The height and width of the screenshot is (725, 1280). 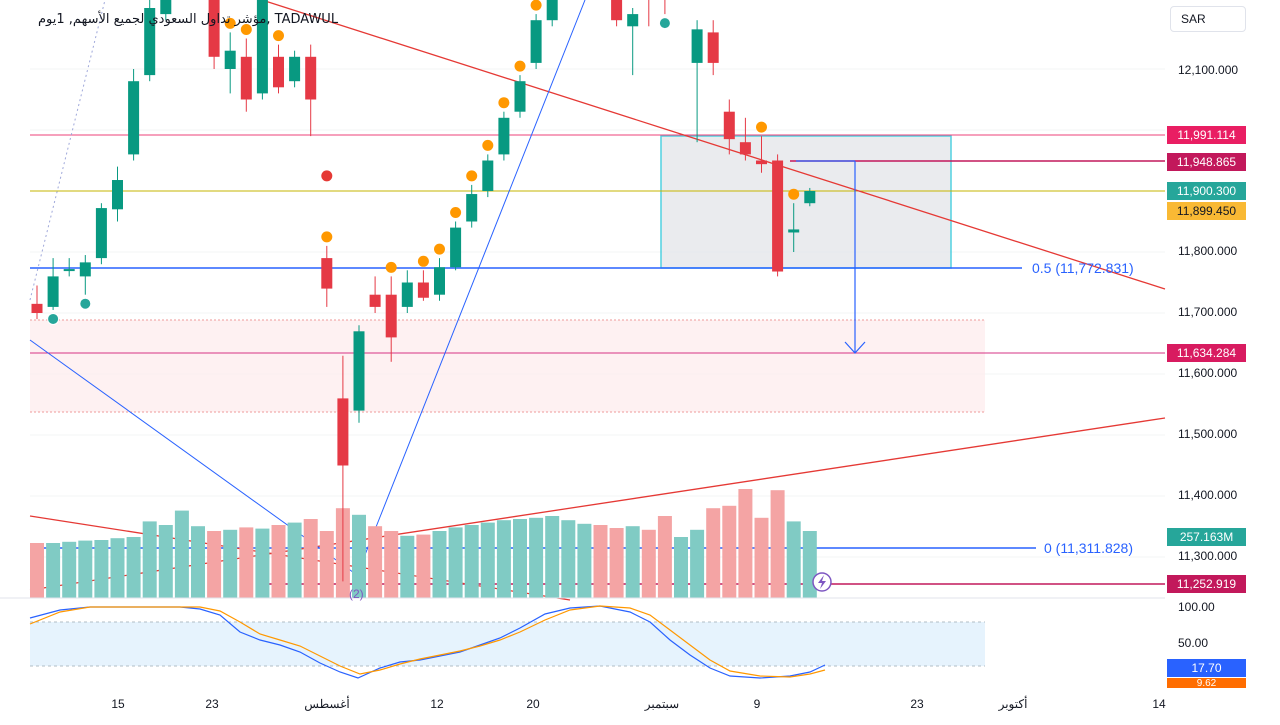 I want to click on oscillator-pane, so click(x=582, y=638).